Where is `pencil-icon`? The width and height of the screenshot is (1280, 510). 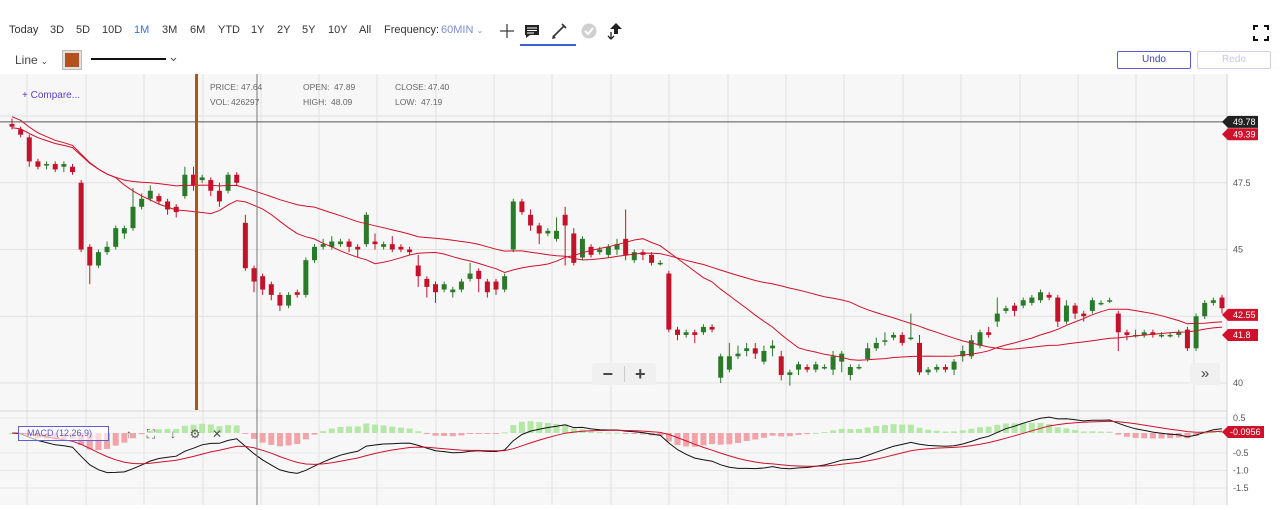 pencil-icon is located at coordinates (559, 31).